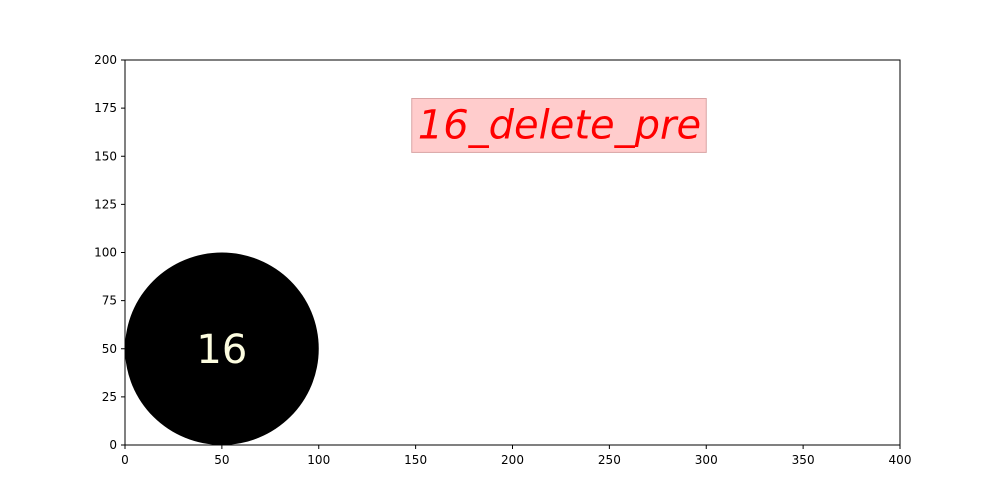  What do you see at coordinates (803, 460) in the screenshot?
I see `x-tick-label: 350` at bounding box center [803, 460].